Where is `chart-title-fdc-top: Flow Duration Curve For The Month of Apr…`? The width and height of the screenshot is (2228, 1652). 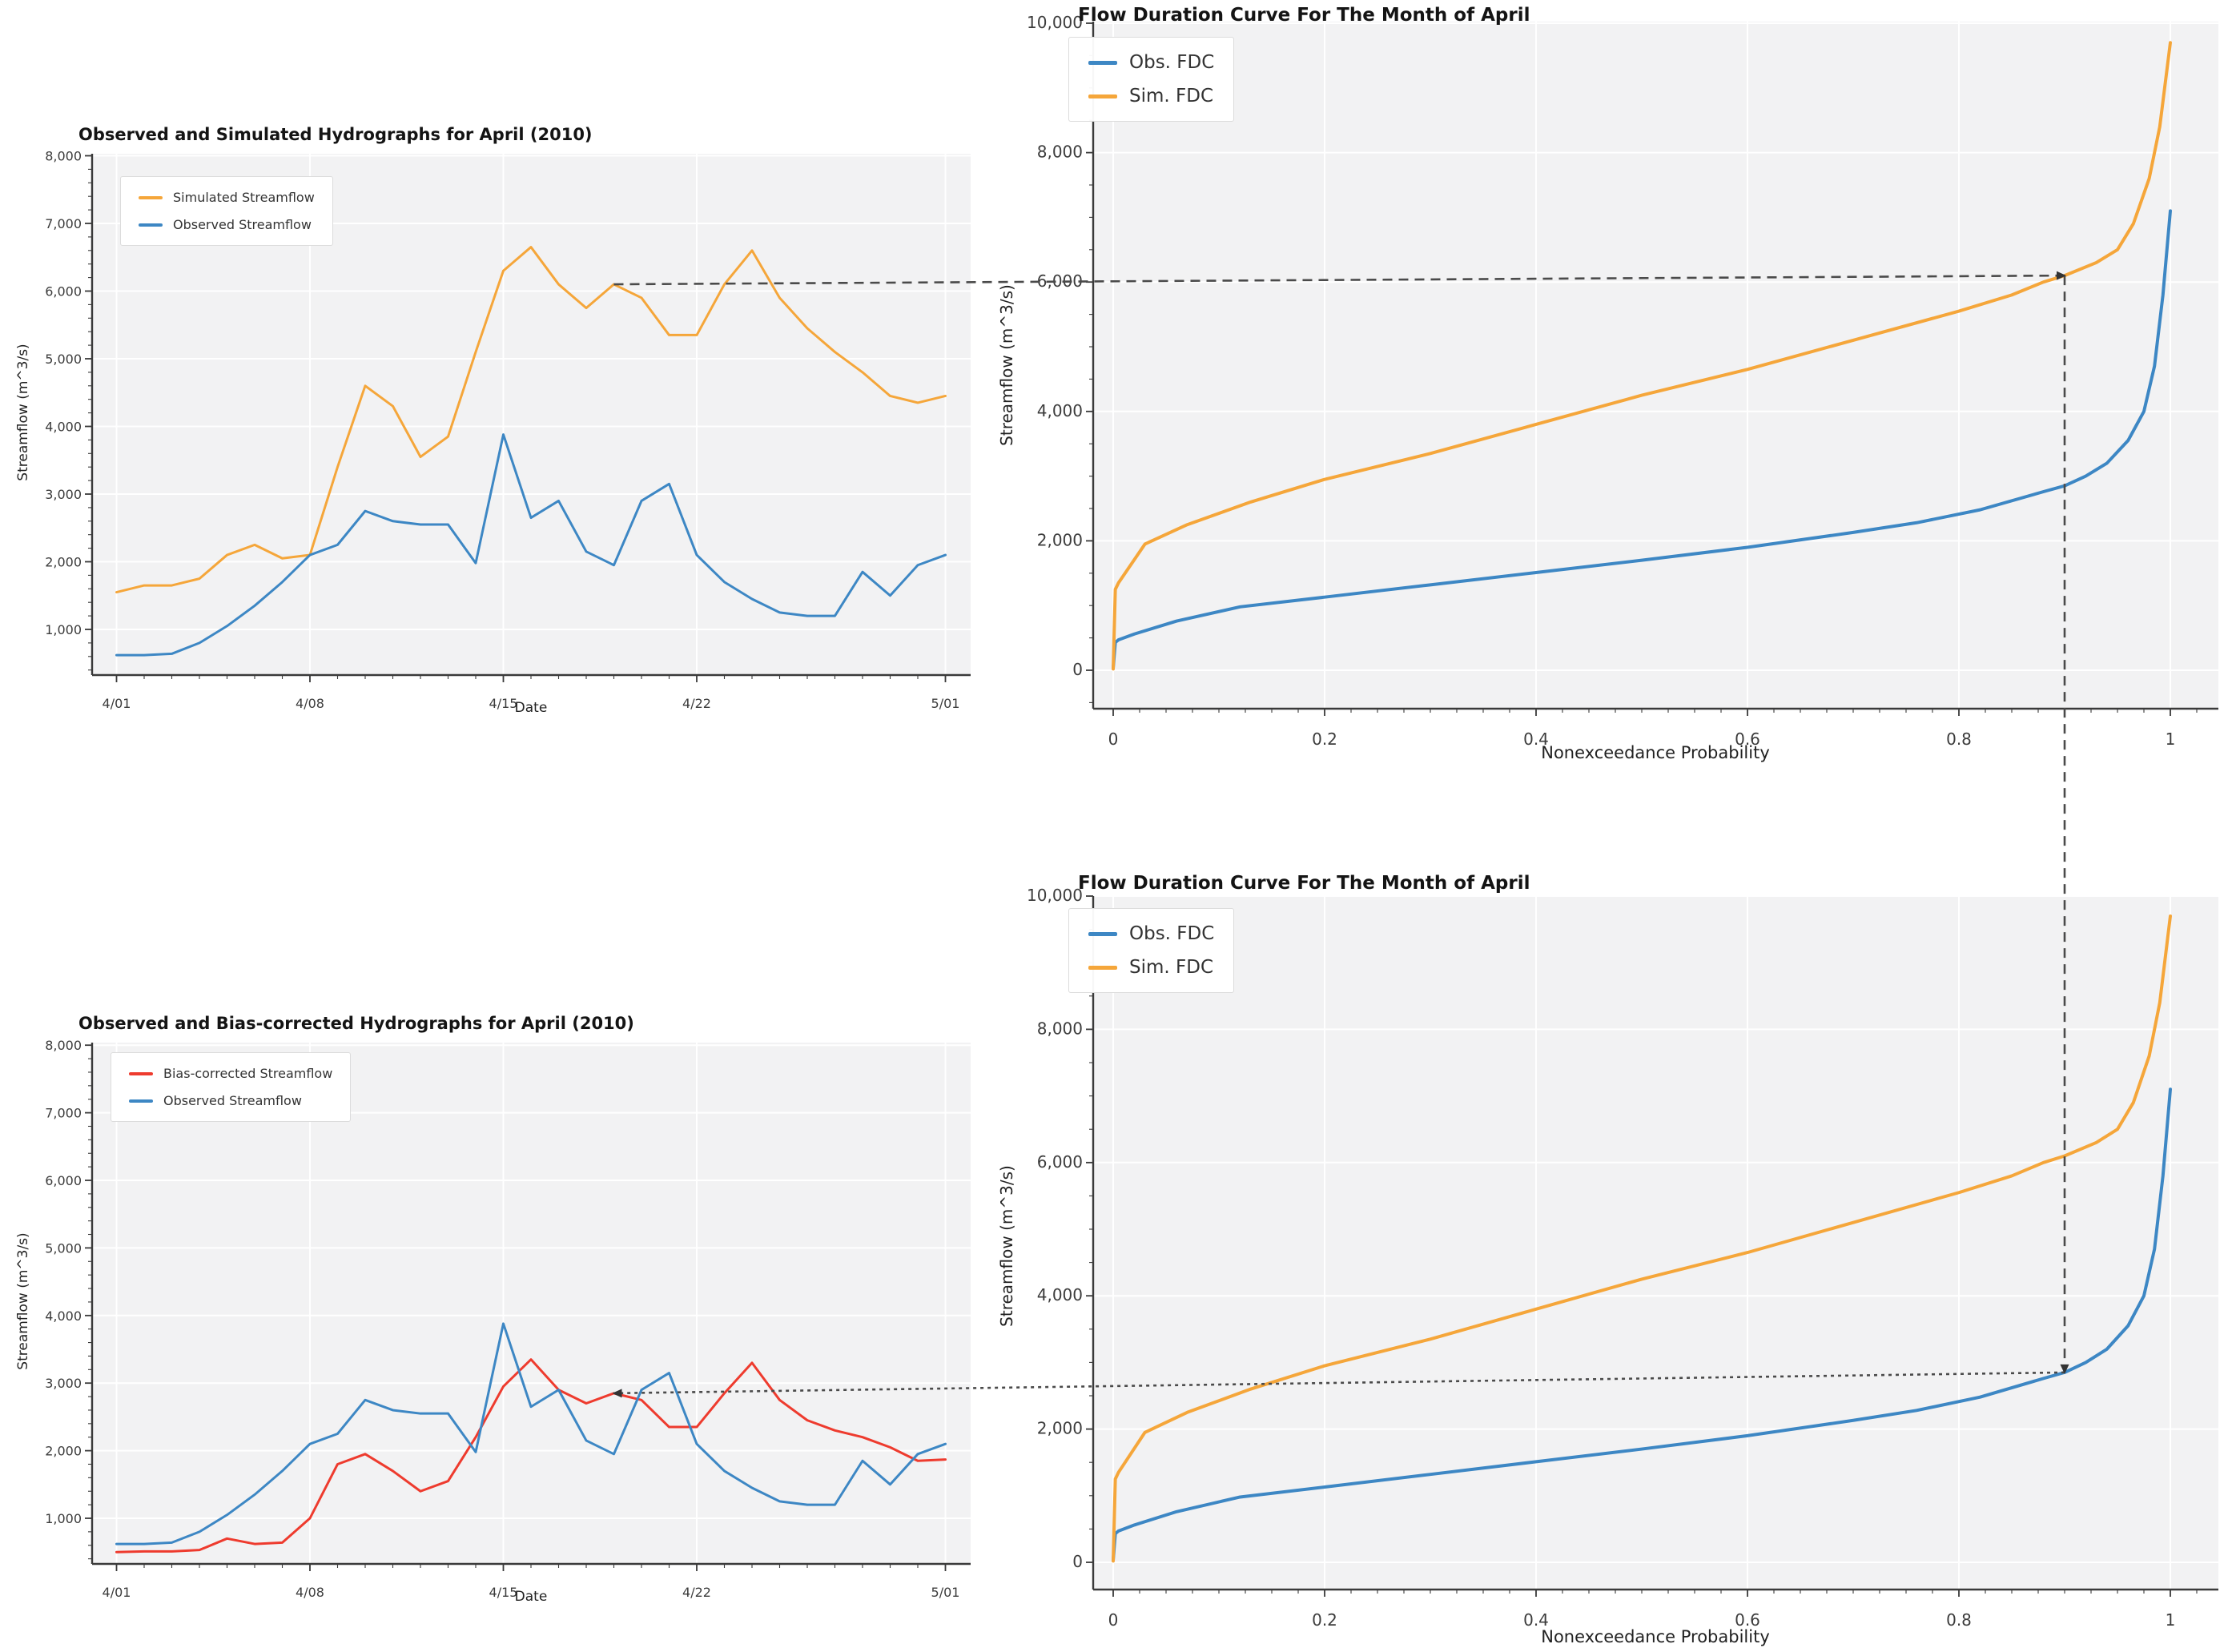
chart-title-fdc-top: Flow Duration Curve For The Month of Apr… is located at coordinates (1304, 16).